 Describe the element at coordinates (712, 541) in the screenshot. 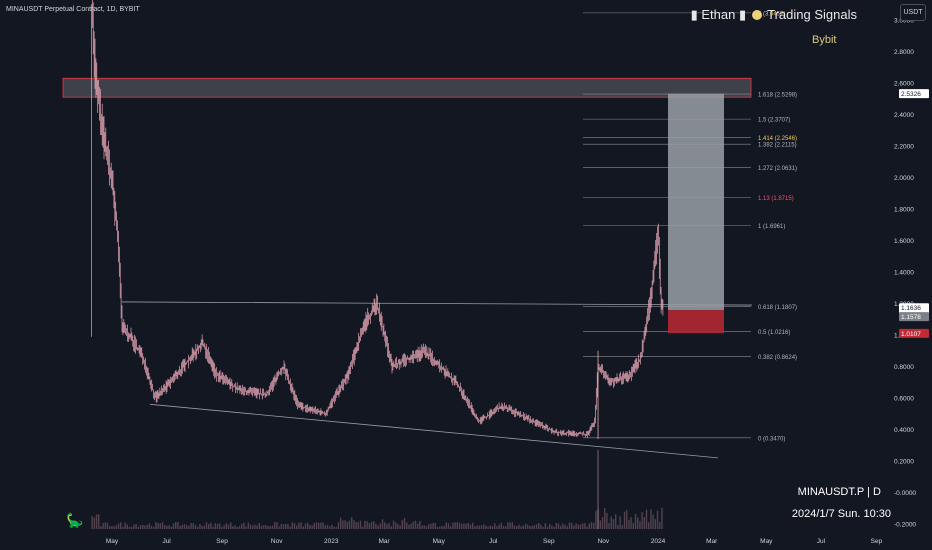

I see `x-tick-label: Mar` at that location.